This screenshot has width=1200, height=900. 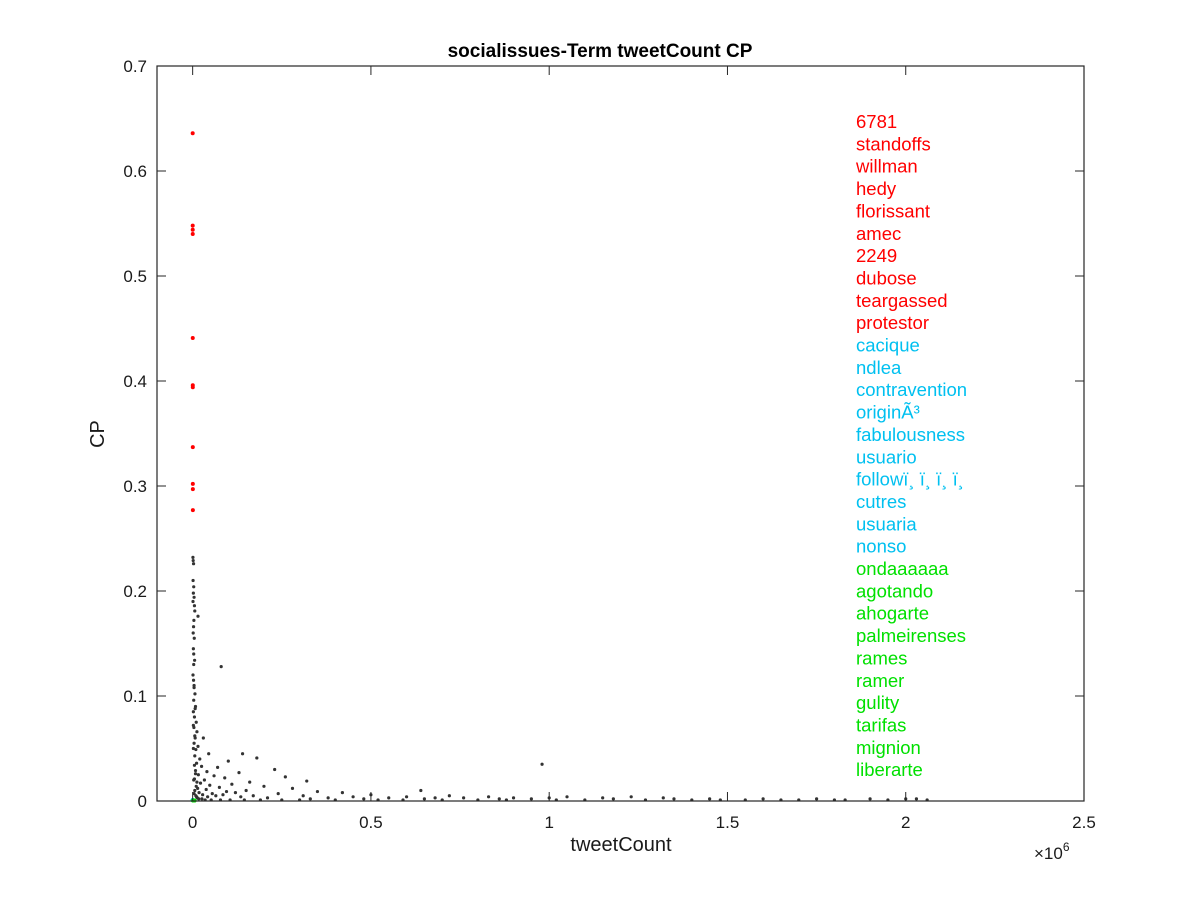 I want to click on term-word: ahogarte, so click(x=892, y=613).